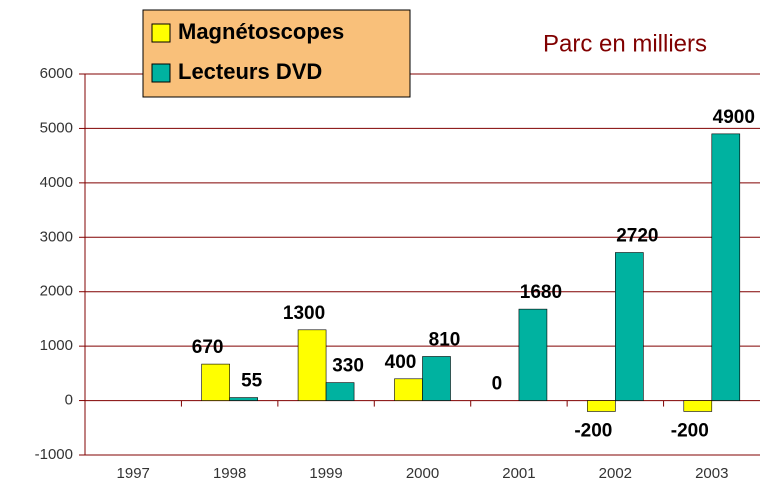 Image resolution: width=765 pixels, height=491 pixels. I want to click on x-tick-label: 2001, so click(518, 473).